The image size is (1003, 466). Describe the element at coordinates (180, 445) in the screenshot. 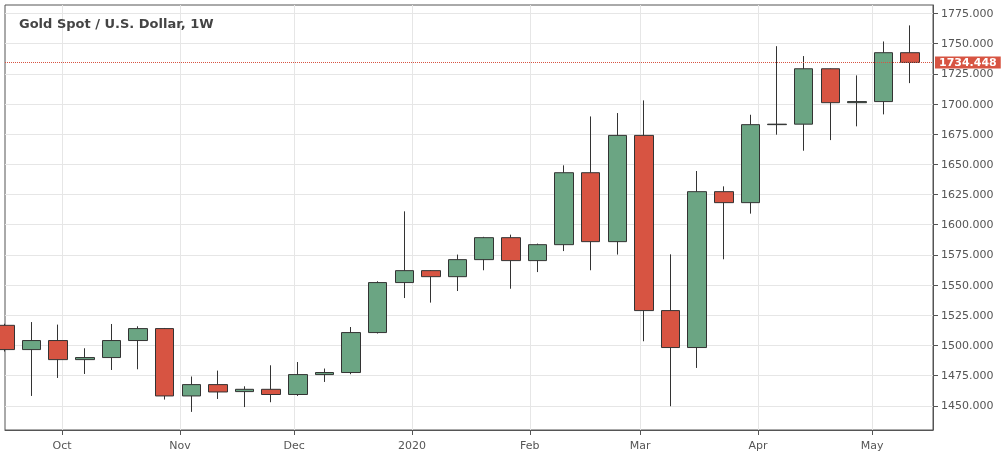

I see `x-tick-label: Nov` at that location.